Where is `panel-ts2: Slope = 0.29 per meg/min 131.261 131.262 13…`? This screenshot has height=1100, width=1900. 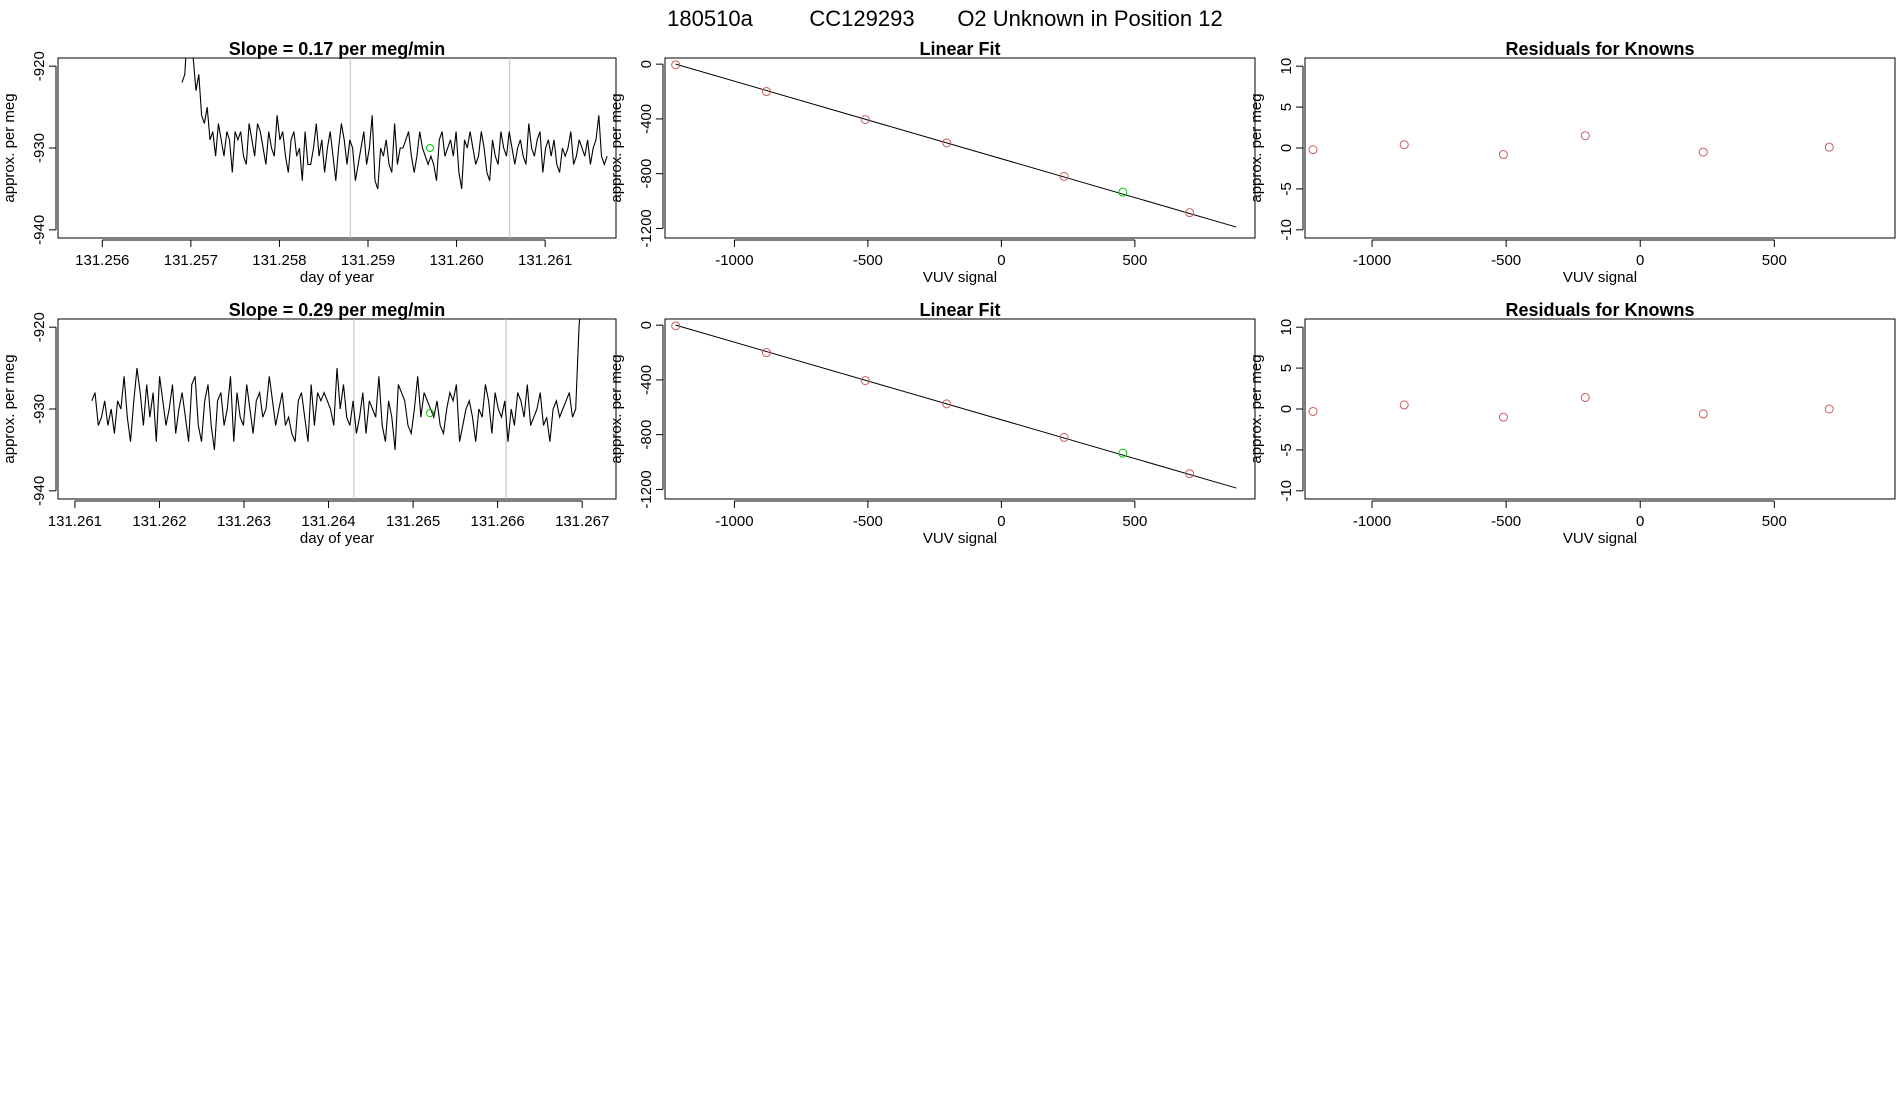
panel-ts2: Slope = 0.29 per meg/min 131.261 131.262 13… is located at coordinates (309, 423).